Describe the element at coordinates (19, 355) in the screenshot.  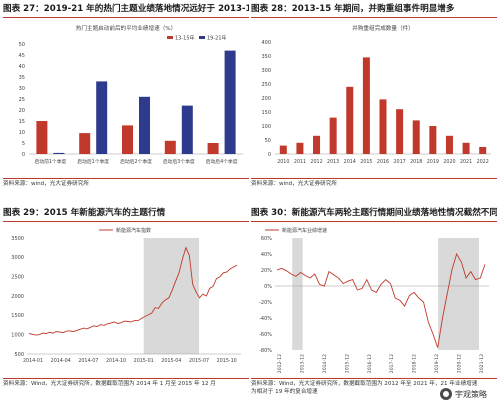
I see `y-tick-label: 500` at that location.